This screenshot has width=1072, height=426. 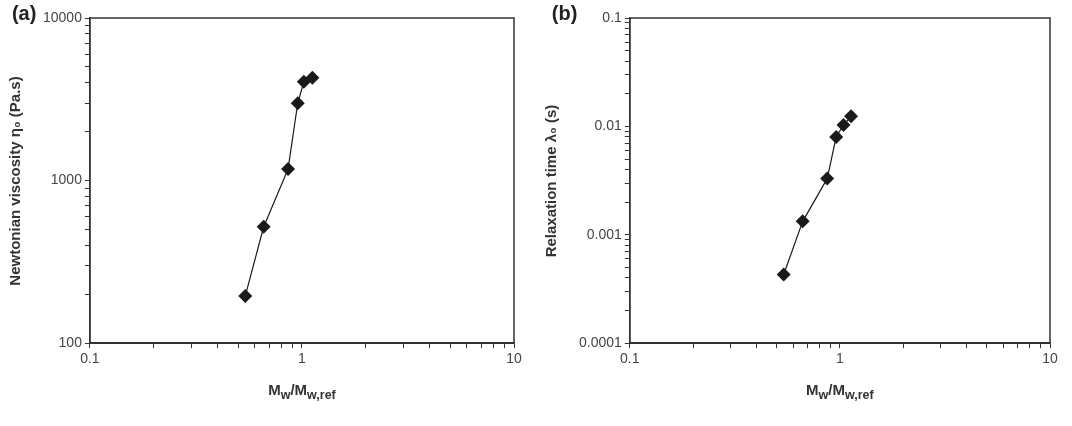 I want to click on y-tick-label: 0.01, so click(x=608, y=125).